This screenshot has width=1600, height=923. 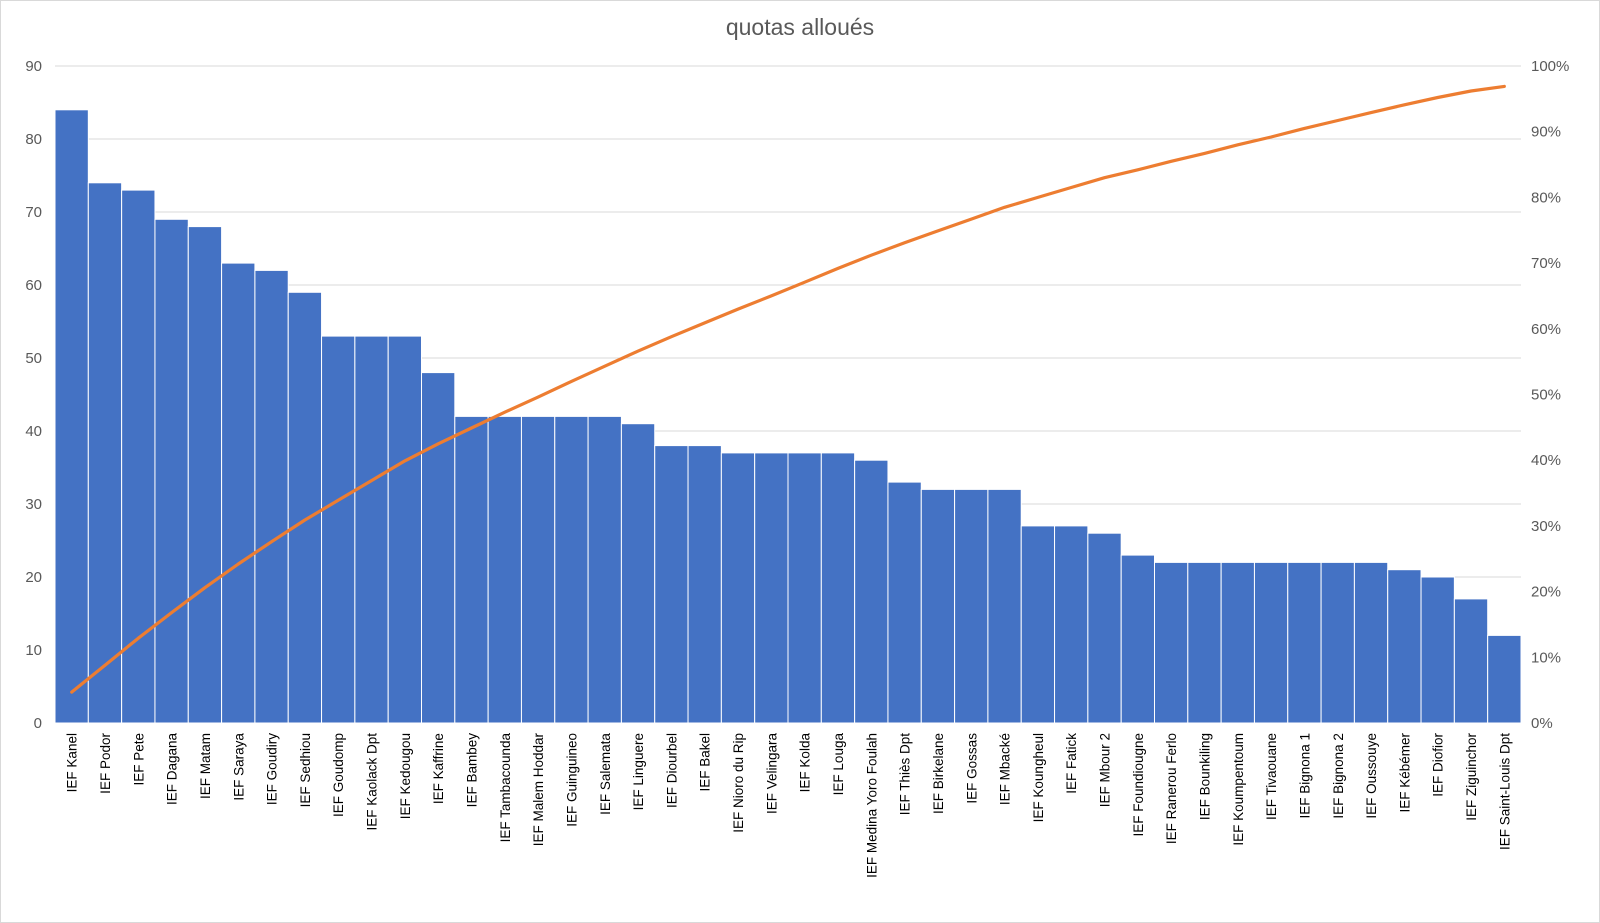 What do you see at coordinates (1542, 723) in the screenshot?
I see `y2-tick-label: 0%` at bounding box center [1542, 723].